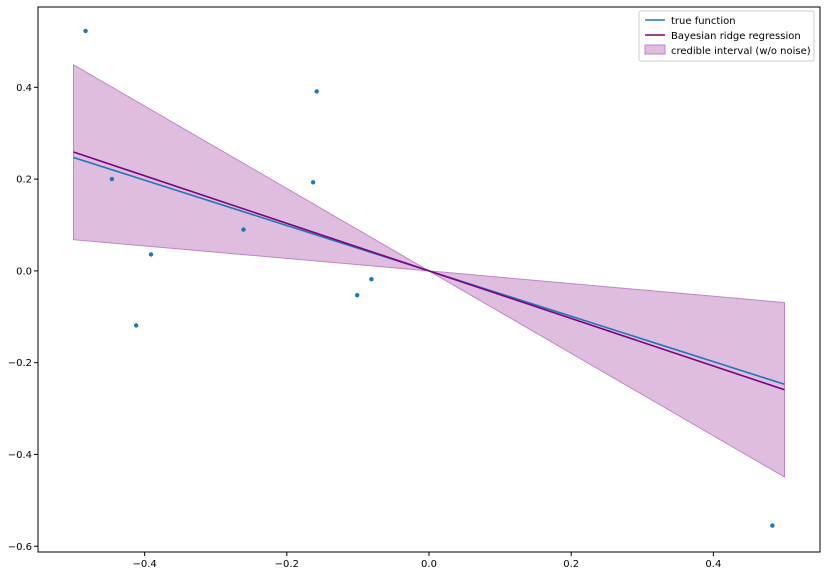 The width and height of the screenshot is (826, 575). What do you see at coordinates (144, 564) in the screenshot?
I see `x-tick-label: −0.4` at bounding box center [144, 564].